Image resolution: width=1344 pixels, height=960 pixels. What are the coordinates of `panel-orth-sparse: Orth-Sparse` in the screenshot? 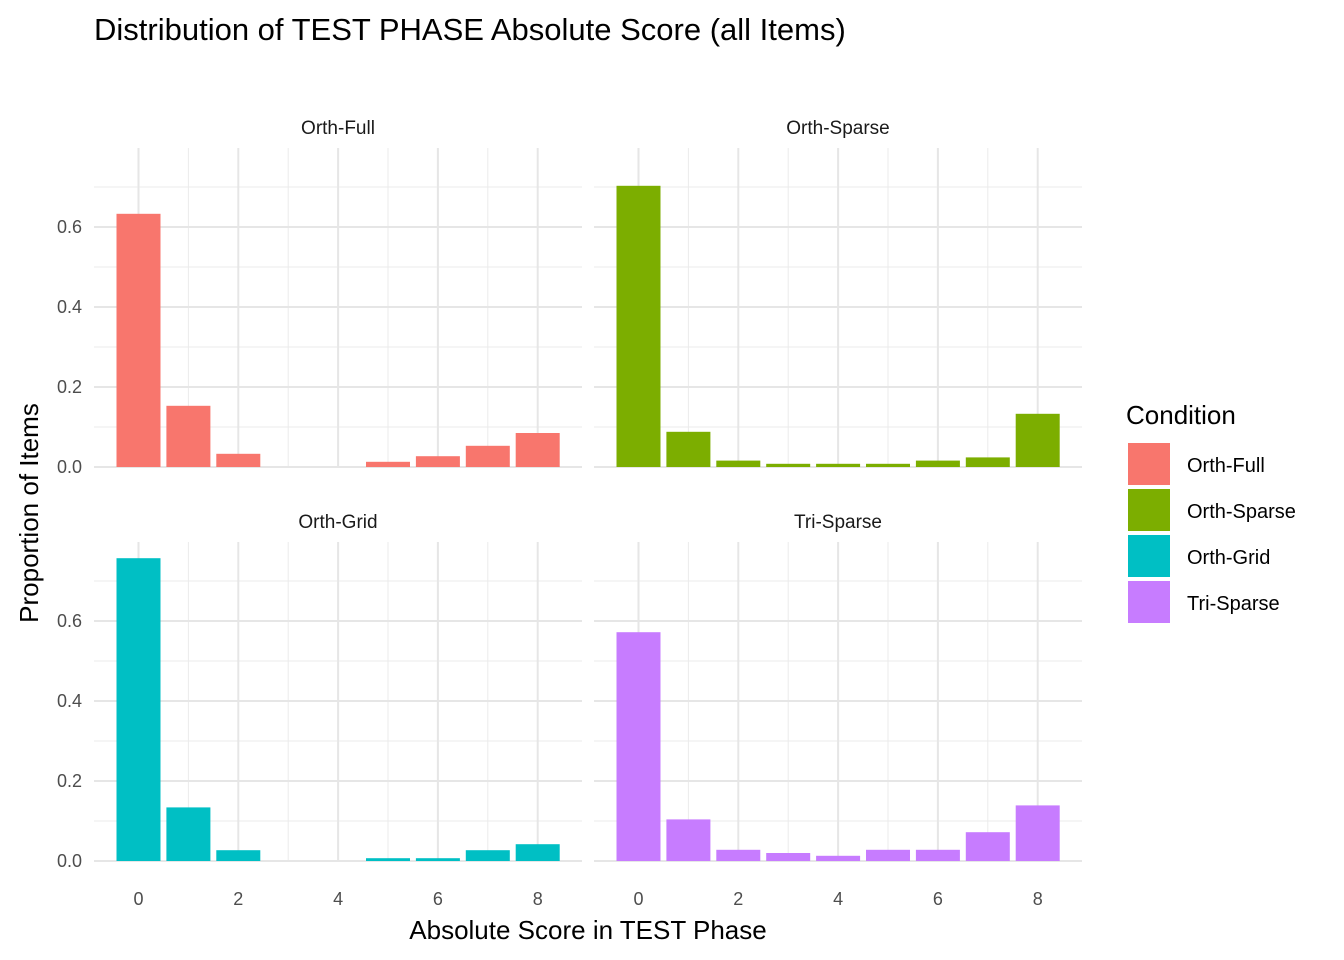 It's located at (838, 293).